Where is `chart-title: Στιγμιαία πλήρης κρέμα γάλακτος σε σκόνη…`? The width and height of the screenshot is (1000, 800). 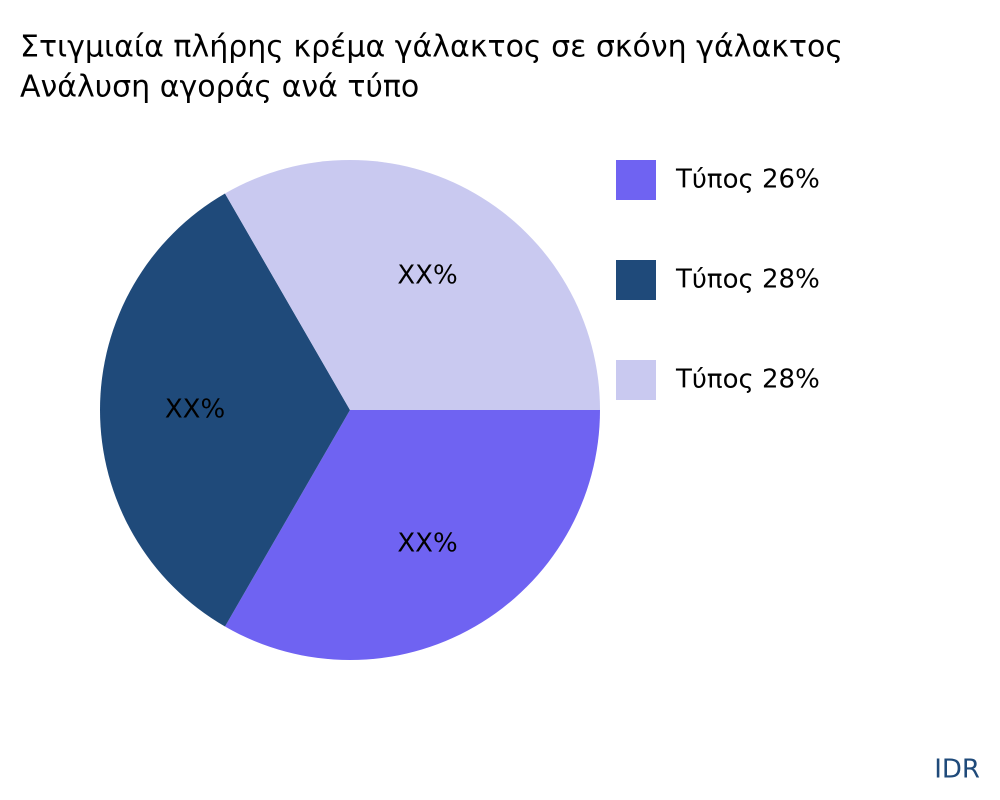
chart-title: Στιγμιαία πλήρης κρέμα γάλακτος σε σκόνη… is located at coordinates (431, 47).